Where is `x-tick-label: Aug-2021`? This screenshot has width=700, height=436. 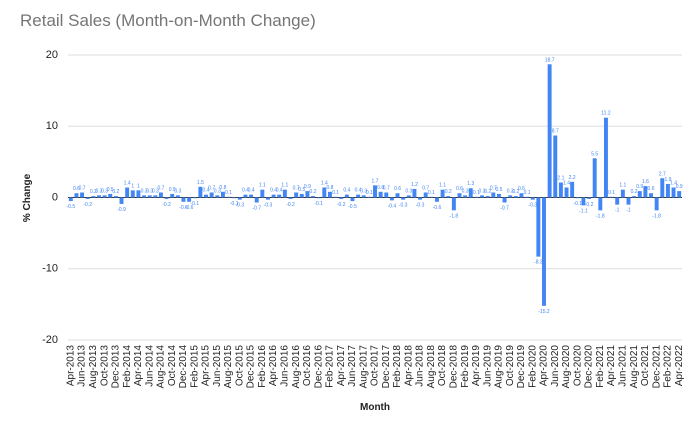
x-tick-label: Aug-2021 is located at coordinates (634, 367).